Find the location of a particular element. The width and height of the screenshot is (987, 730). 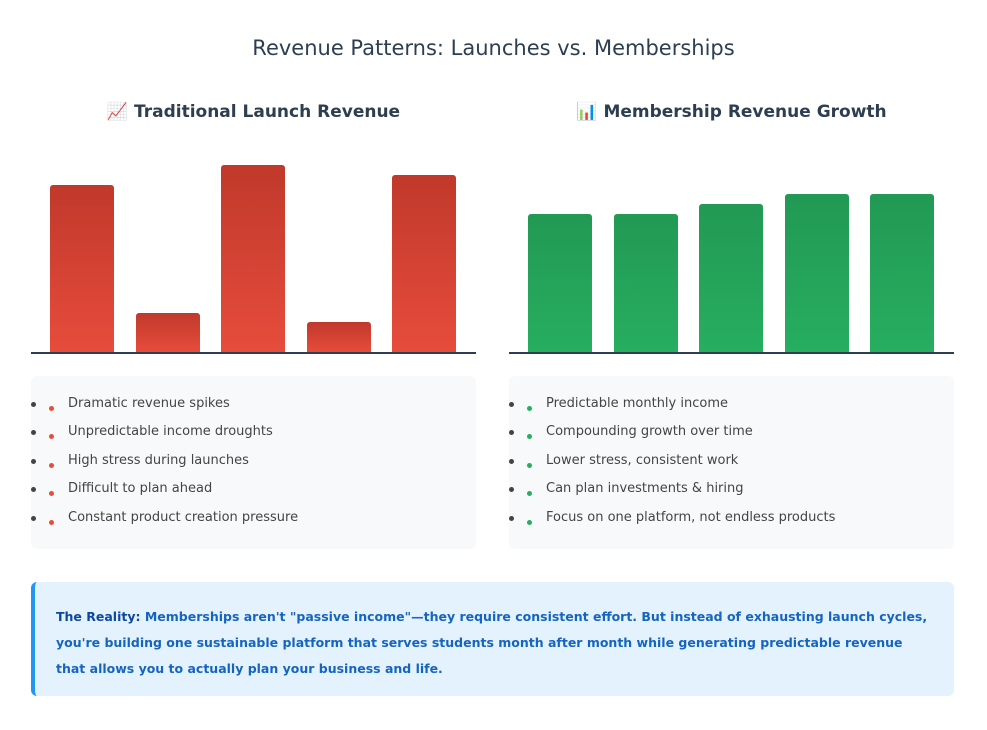

list-item: Difficult to plan ahead is located at coordinates (253, 489).